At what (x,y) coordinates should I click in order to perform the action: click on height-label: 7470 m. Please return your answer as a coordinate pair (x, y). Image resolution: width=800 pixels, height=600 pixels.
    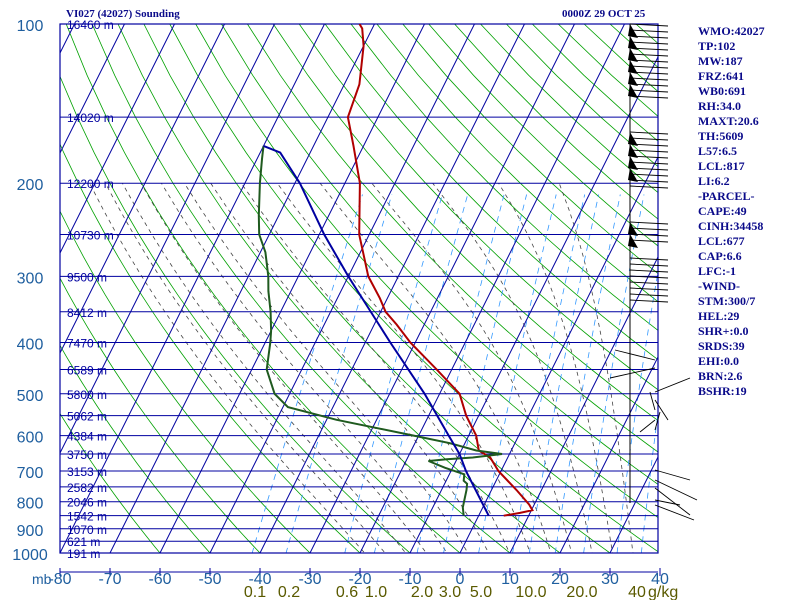
    Looking at the image, I should click on (87, 343).